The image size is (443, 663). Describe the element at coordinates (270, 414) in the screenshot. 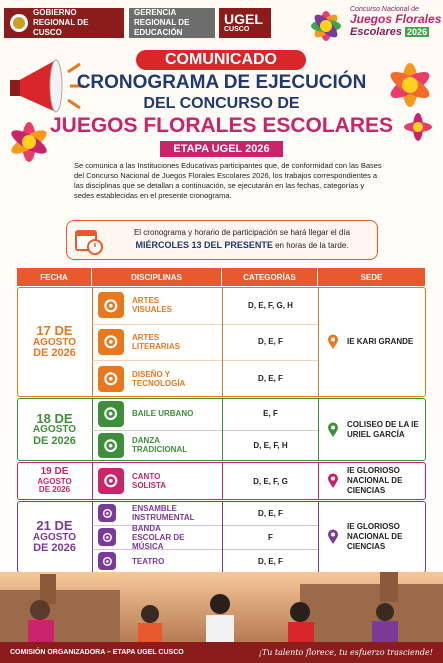

I see `categories: E, F` at that location.